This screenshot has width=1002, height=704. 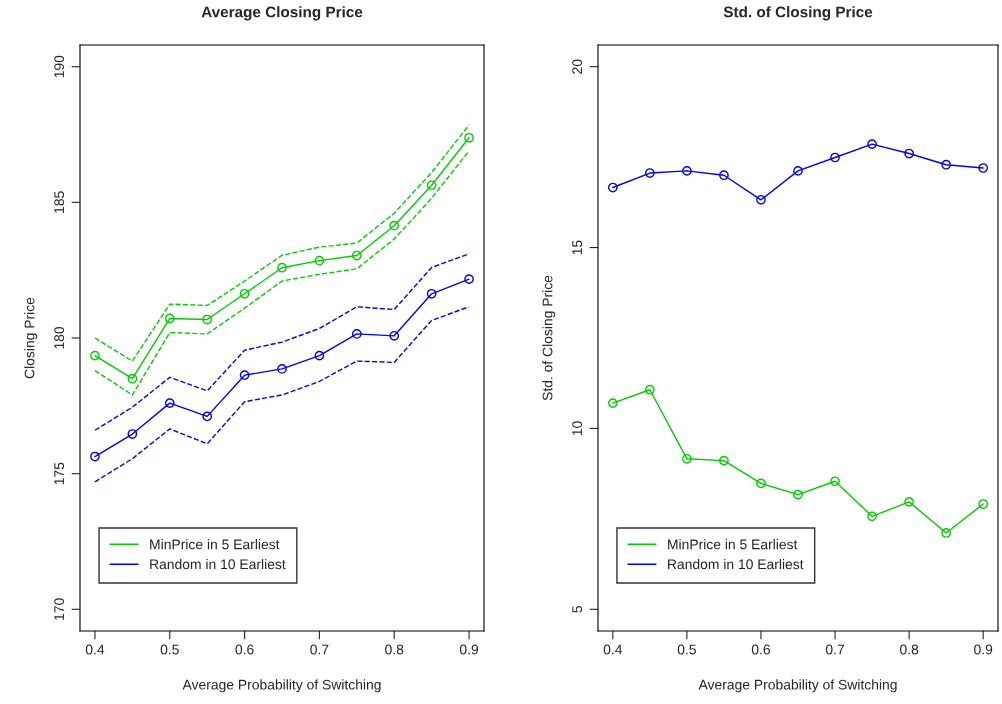 What do you see at coordinates (59, 609) in the screenshot?
I see `y-tick-label: 170` at bounding box center [59, 609].